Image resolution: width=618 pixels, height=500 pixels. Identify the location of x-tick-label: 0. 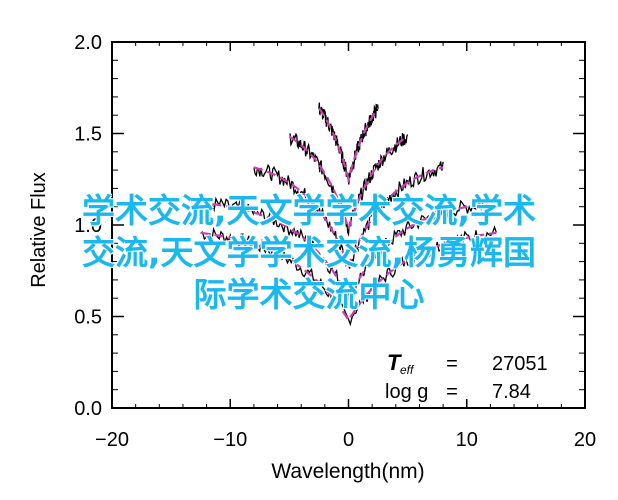
(348, 440).